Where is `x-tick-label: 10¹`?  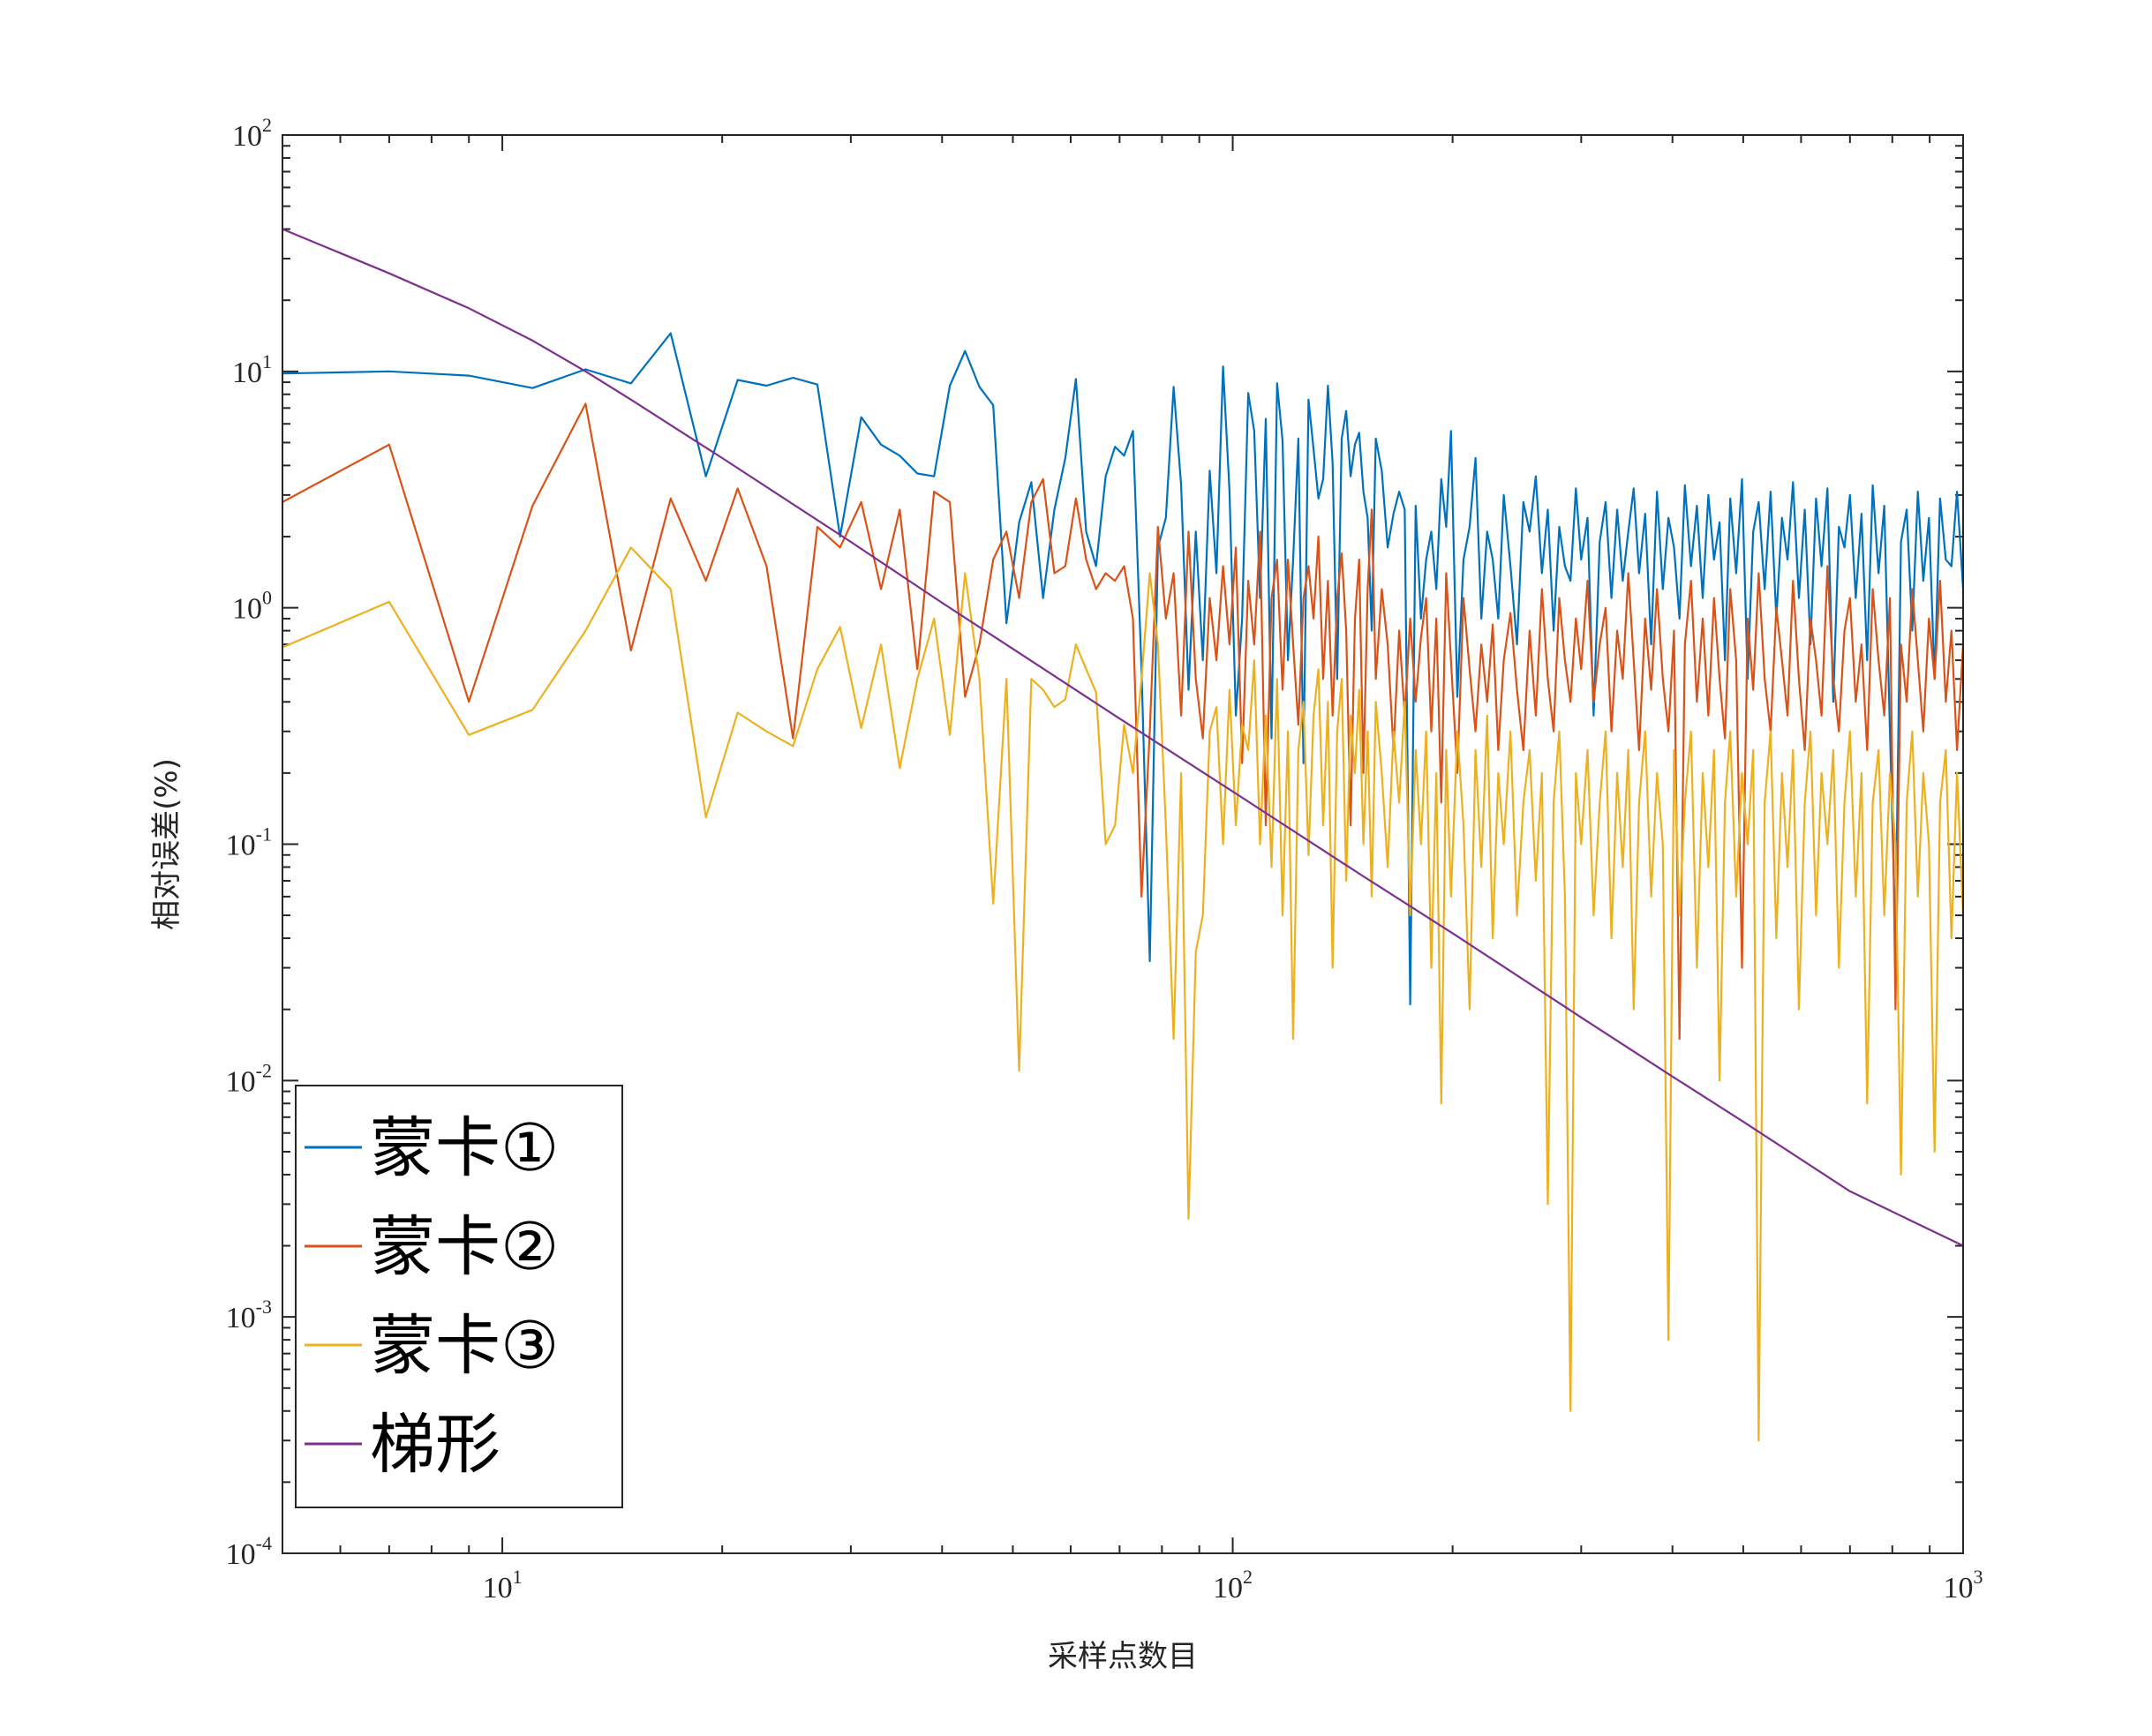
x-tick-label: 10¹ is located at coordinates (503, 1585).